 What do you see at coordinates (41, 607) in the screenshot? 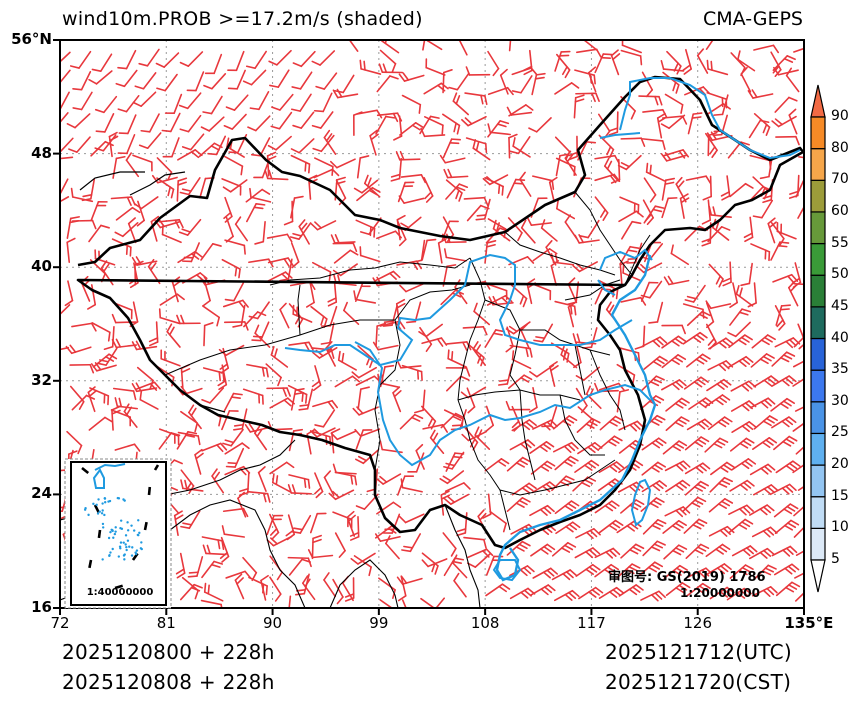
I see `y-axis-label: 16` at bounding box center [41, 607].